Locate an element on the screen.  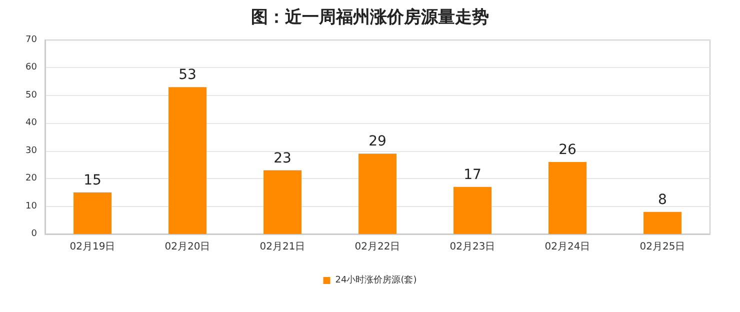
data-label: 17 is located at coordinates (473, 174).